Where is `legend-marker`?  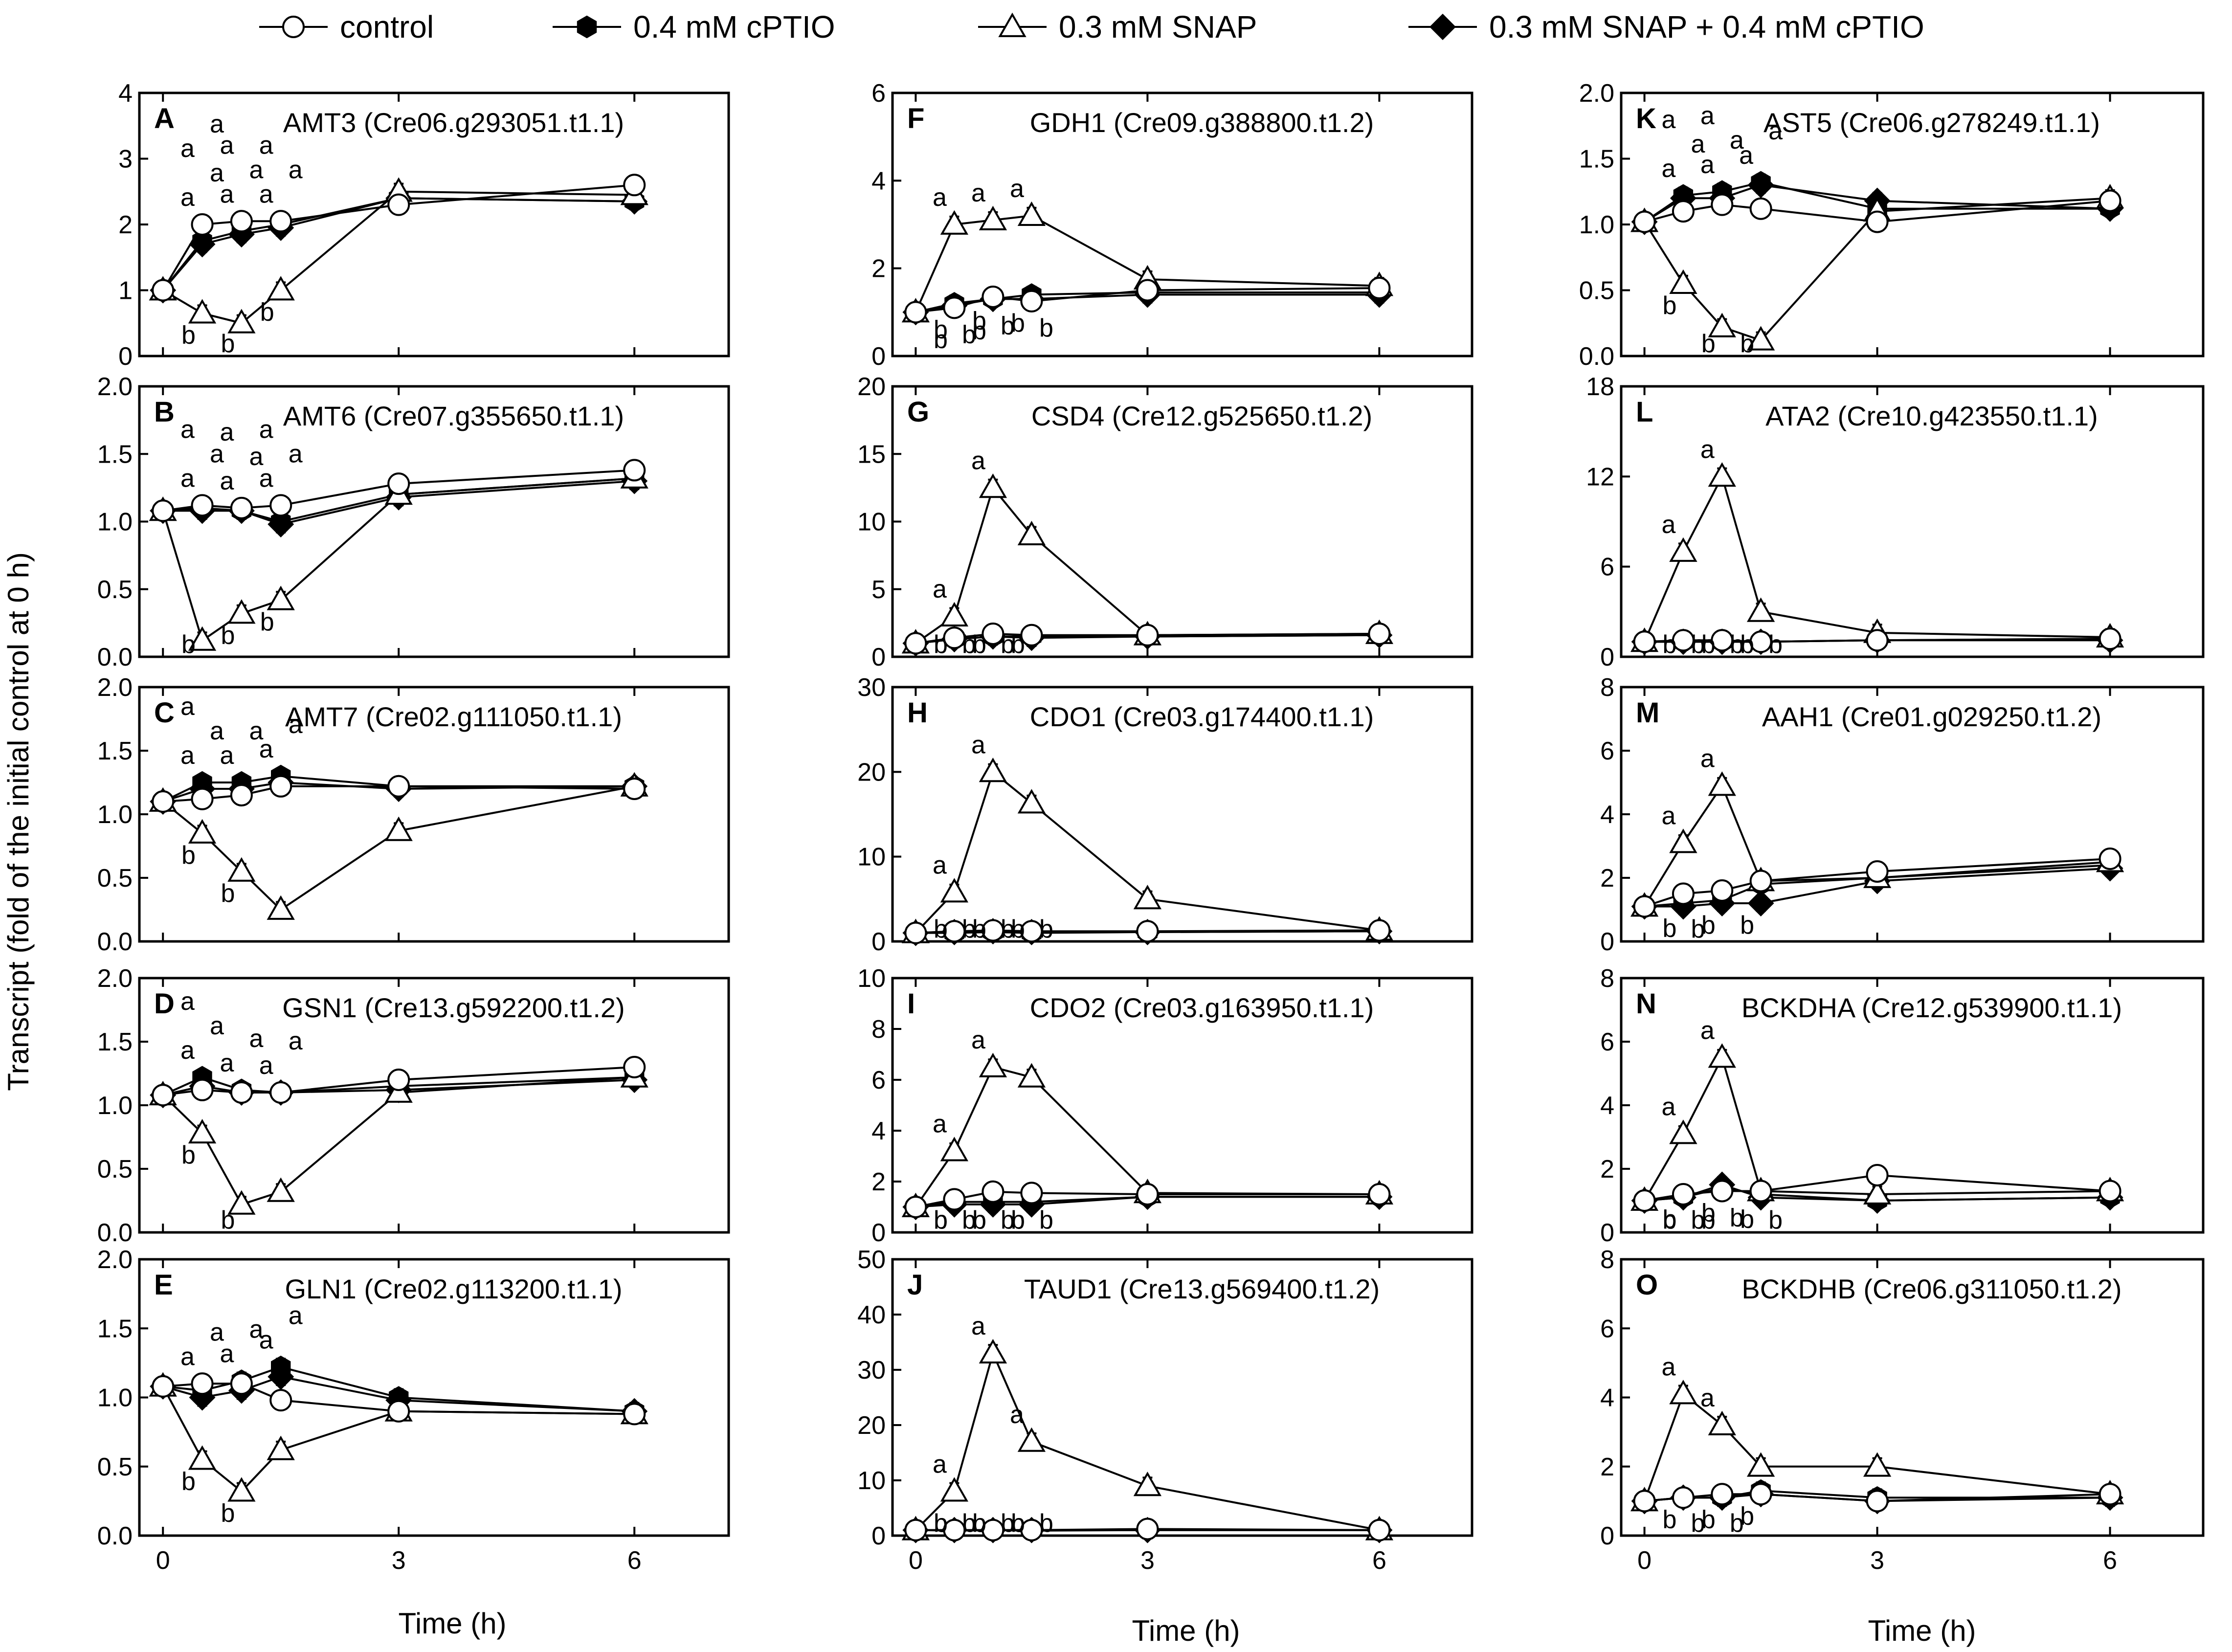
legend-marker is located at coordinates (293, 27).